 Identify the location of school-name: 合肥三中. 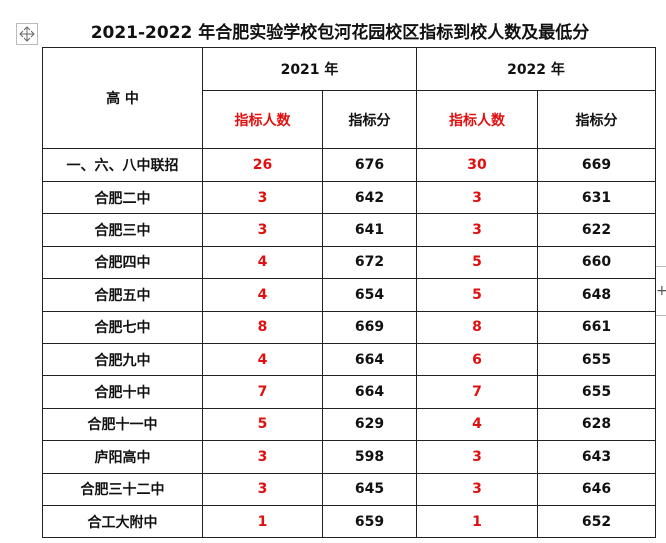
(122, 230).